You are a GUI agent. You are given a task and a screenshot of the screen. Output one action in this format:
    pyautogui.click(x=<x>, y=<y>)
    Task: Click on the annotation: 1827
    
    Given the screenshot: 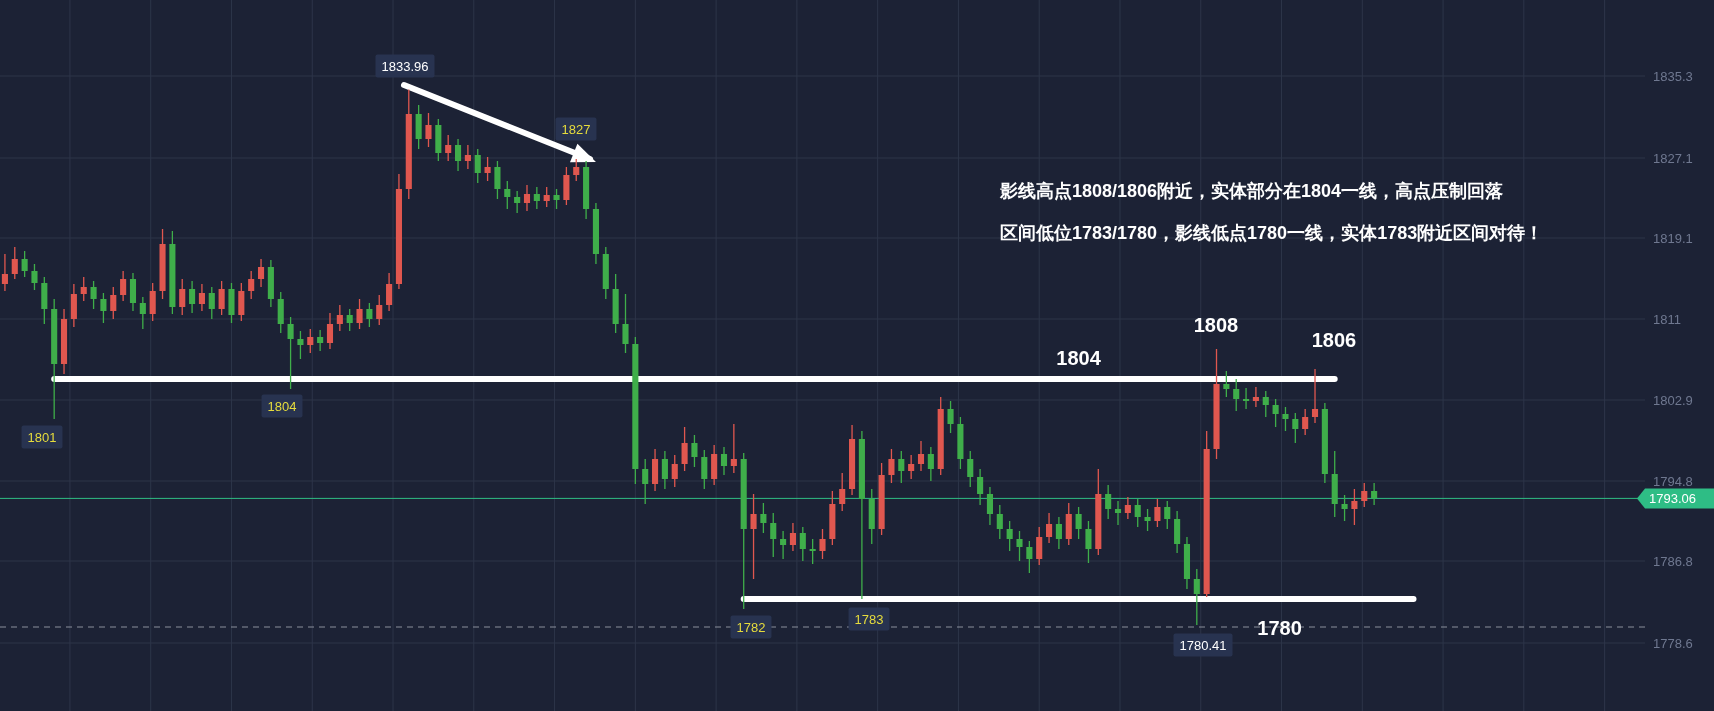 What is the action you would take?
    pyautogui.click(x=576, y=129)
    